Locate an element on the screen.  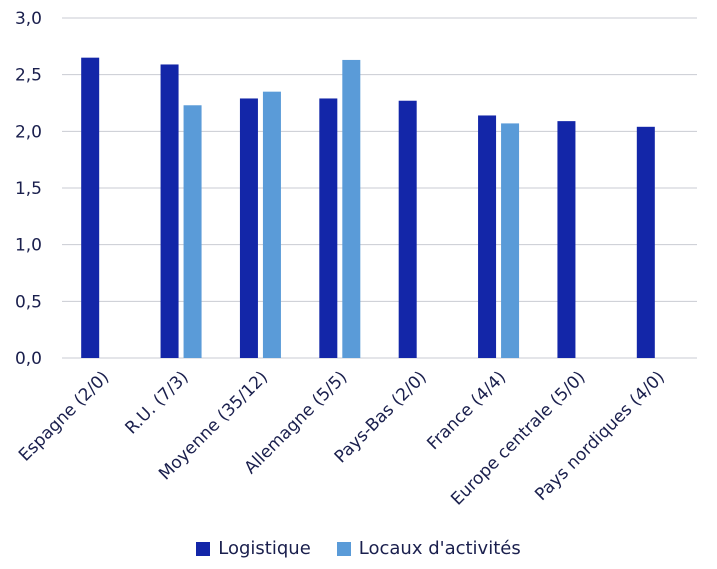
x-tick-label: Europe centrale (5/0) is located at coordinates (518, 438).